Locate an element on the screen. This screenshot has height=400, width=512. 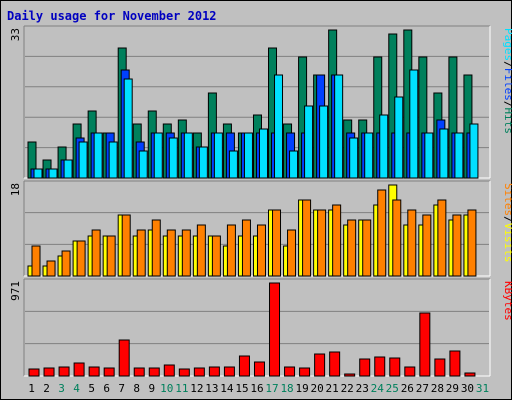
legend-hits: Hits is located at coordinates (507, 121).